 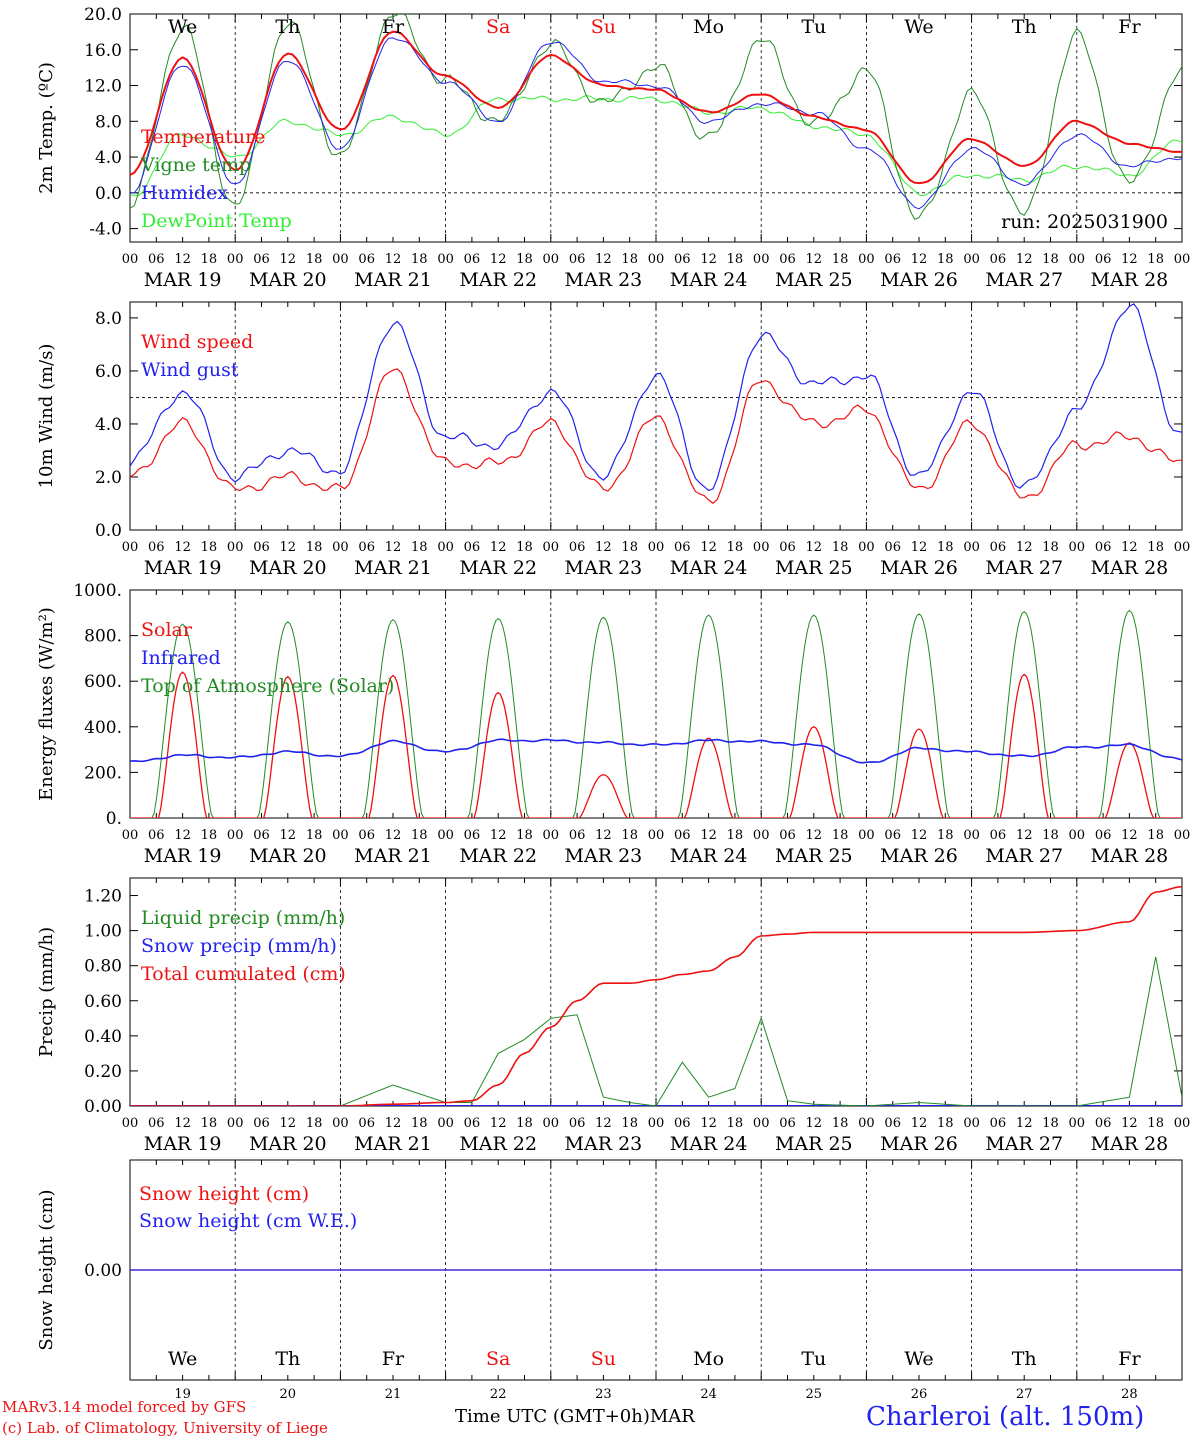 I want to click on day-number: 22, so click(x=498, y=1394).